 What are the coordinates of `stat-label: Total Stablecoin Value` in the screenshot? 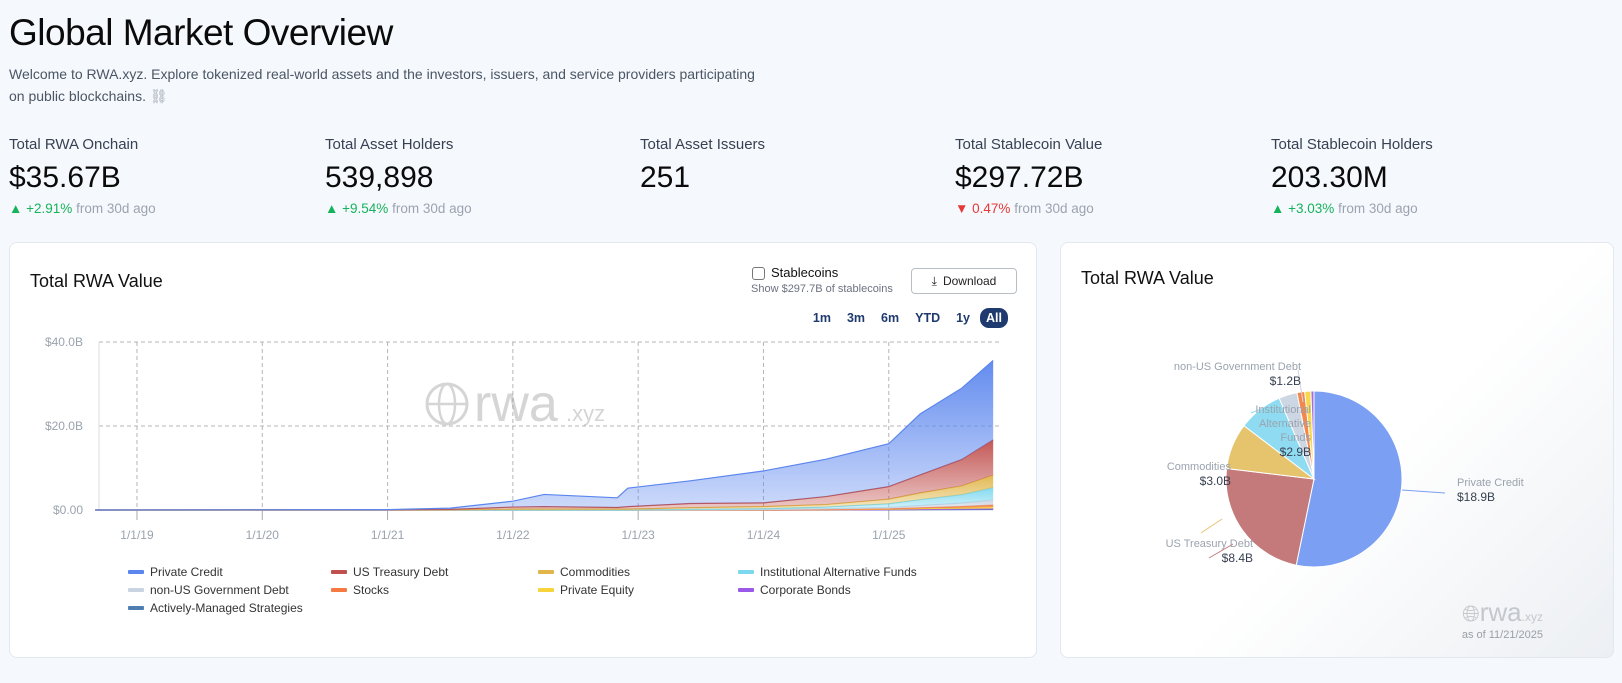 It's located at (1029, 144).